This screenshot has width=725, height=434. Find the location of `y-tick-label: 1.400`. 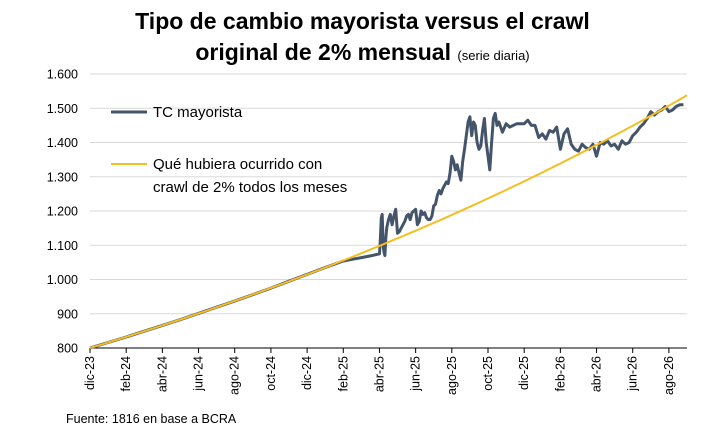

y-tick-label: 1.400 is located at coordinates (62, 143).